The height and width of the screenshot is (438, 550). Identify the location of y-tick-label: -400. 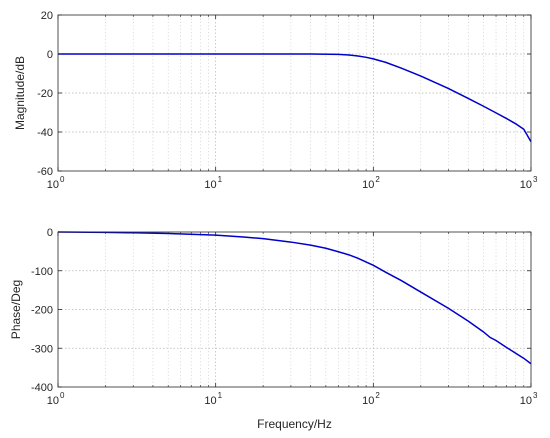
(42, 388).